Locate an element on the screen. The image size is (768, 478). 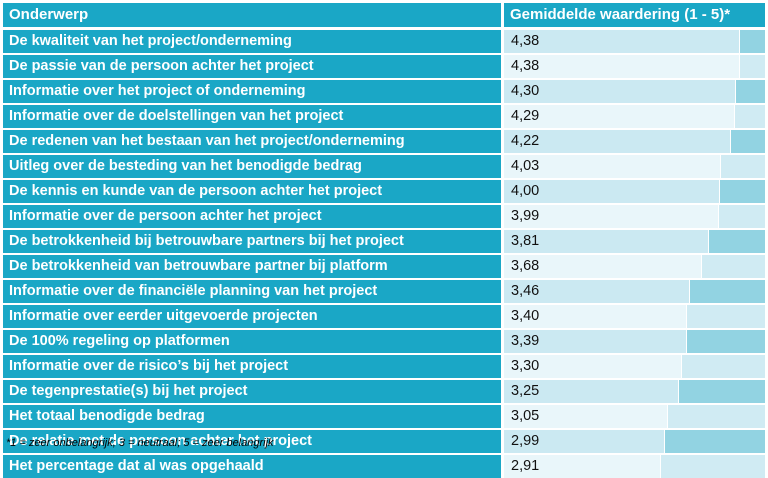
row-value-cell: 3,81 is located at coordinates (634, 241).